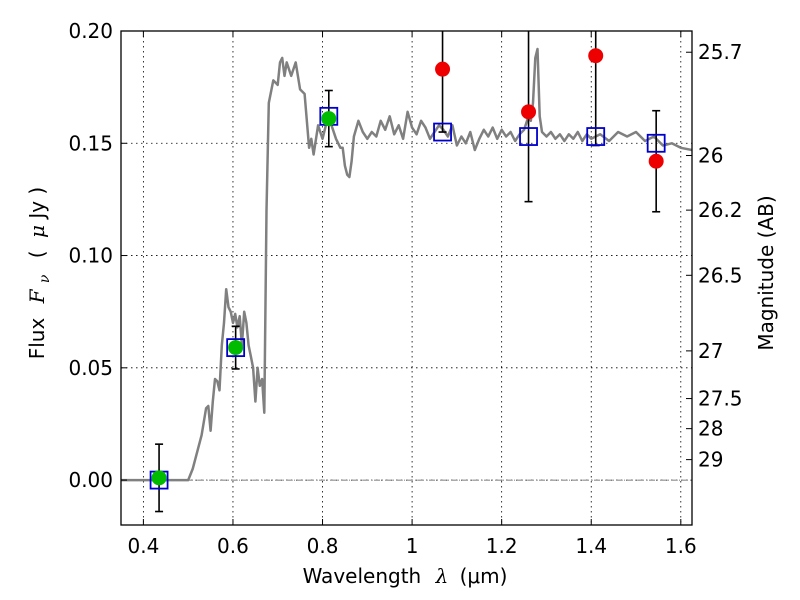  I want to click on y-tick-label: 0.20, so click(90, 31).